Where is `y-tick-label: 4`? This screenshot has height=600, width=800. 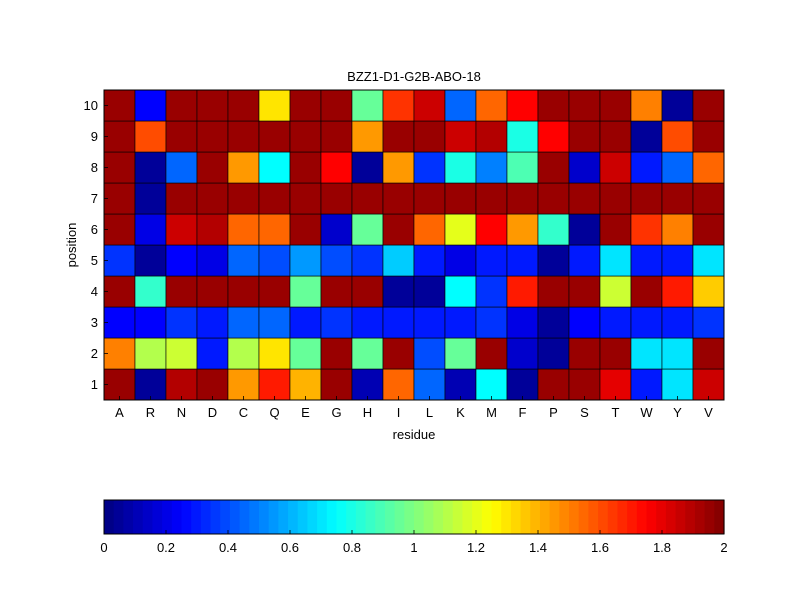 y-tick-label: 4 is located at coordinates (94, 291).